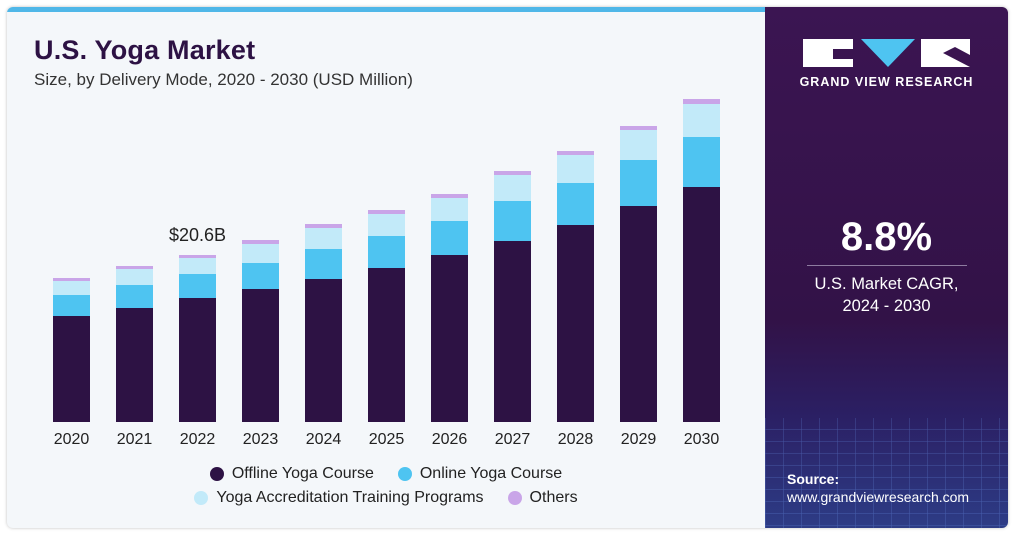 This screenshot has height=535, width=1015. I want to click on x-tick-label-2021: 2021, so click(135, 439).